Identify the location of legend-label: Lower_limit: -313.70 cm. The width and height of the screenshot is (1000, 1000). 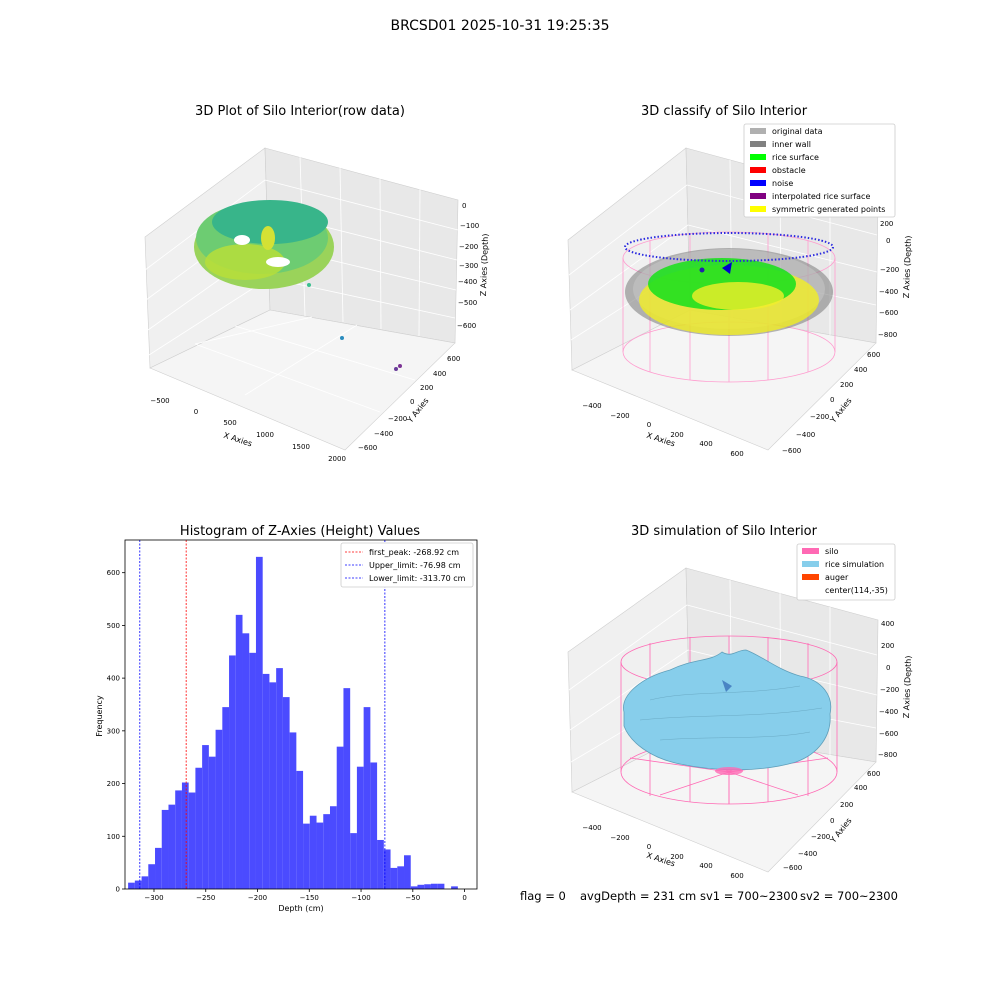
(417, 578).